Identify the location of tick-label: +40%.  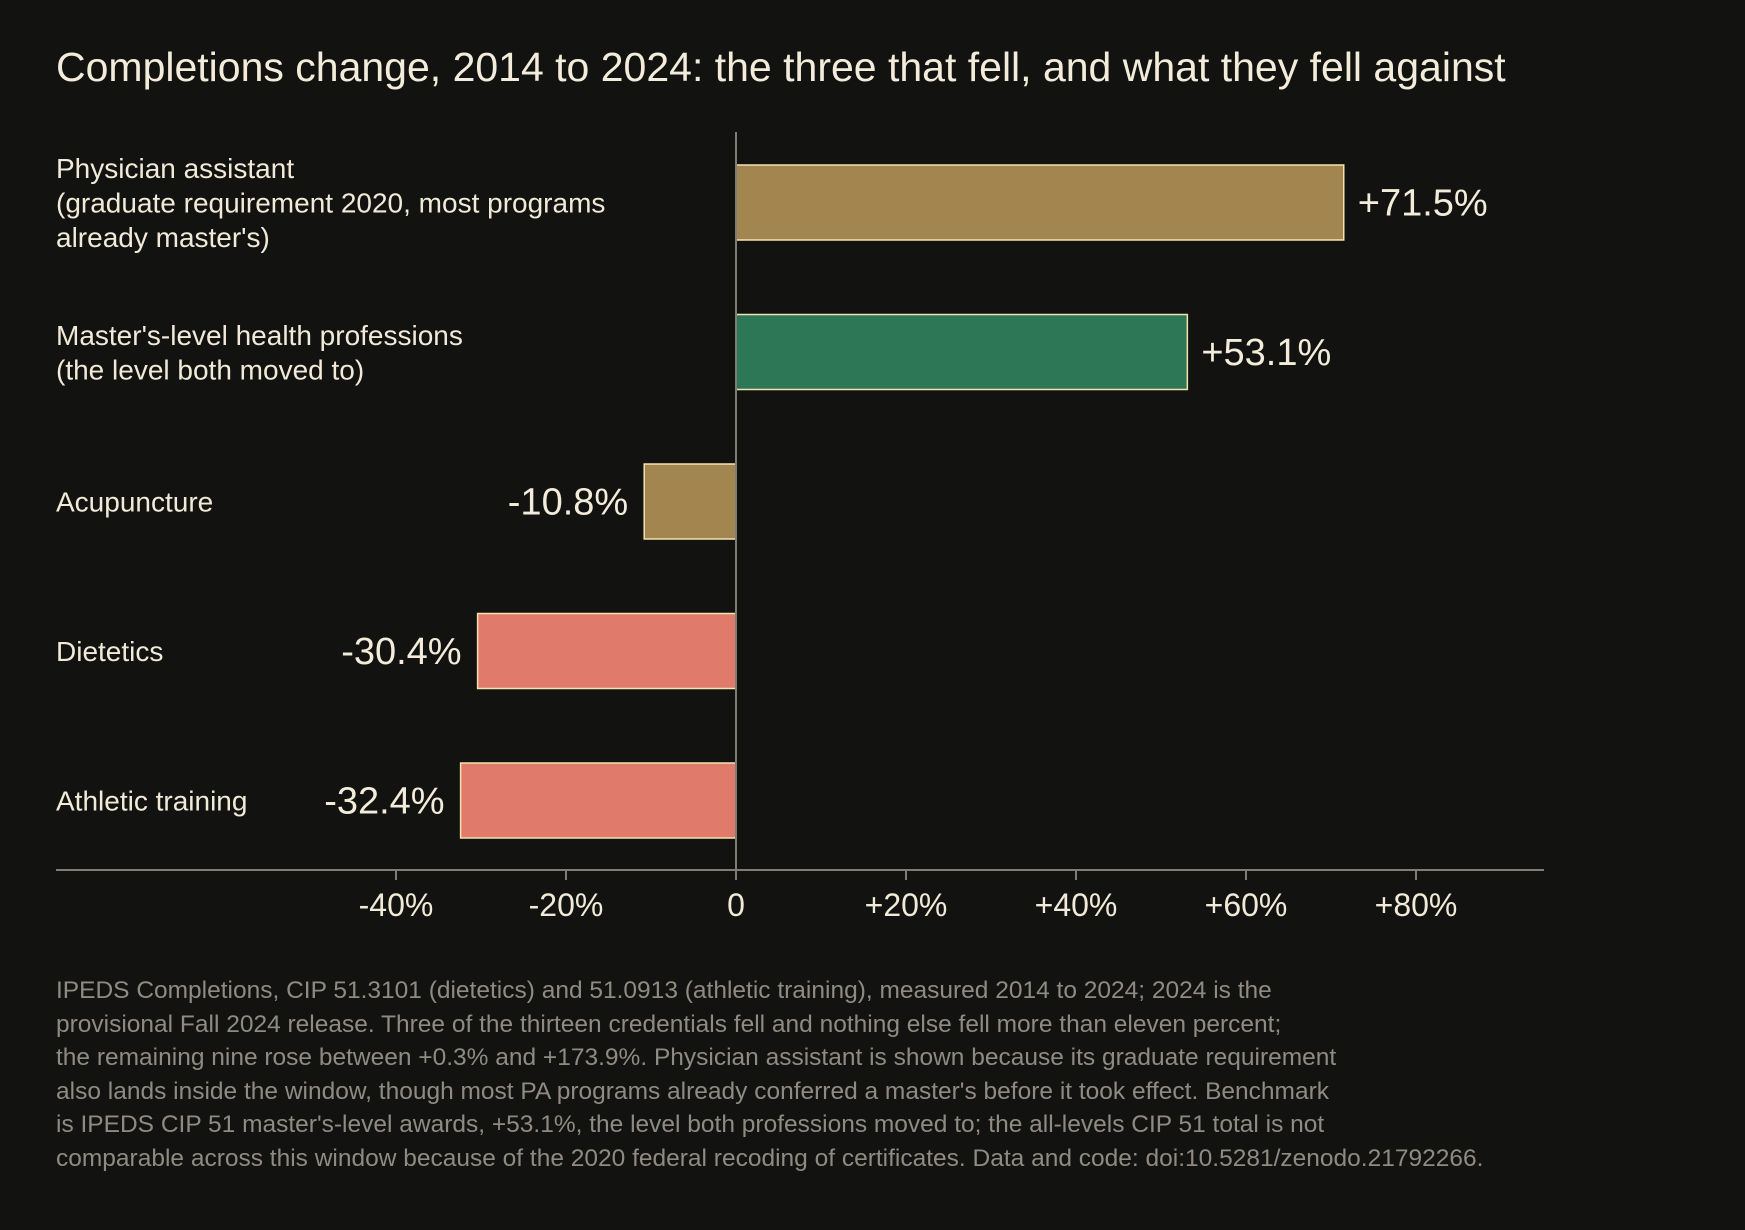
(1076, 905).